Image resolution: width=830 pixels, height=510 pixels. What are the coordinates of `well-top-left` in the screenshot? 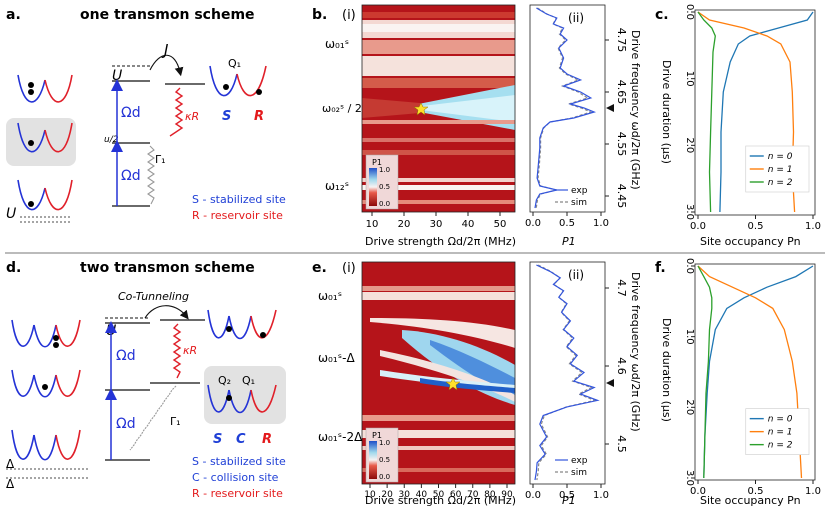 It's located at (45, 88).